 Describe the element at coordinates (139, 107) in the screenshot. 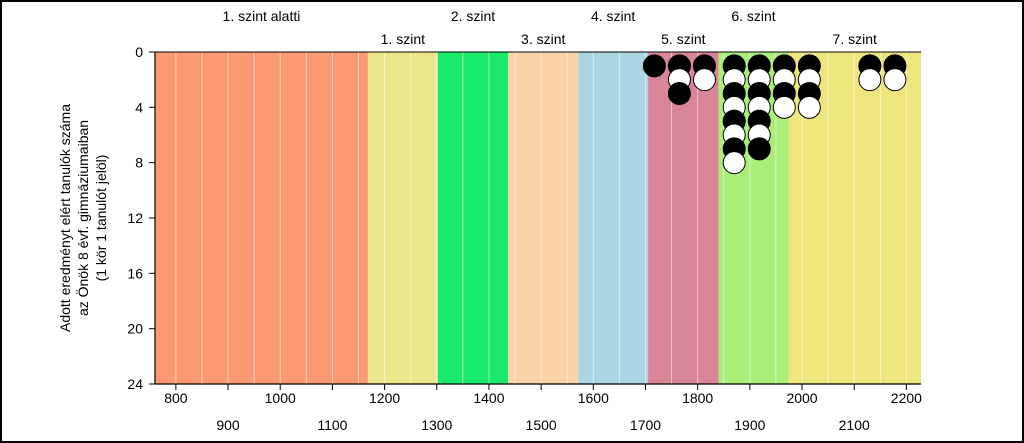

I see `y-tick-label: 4` at that location.